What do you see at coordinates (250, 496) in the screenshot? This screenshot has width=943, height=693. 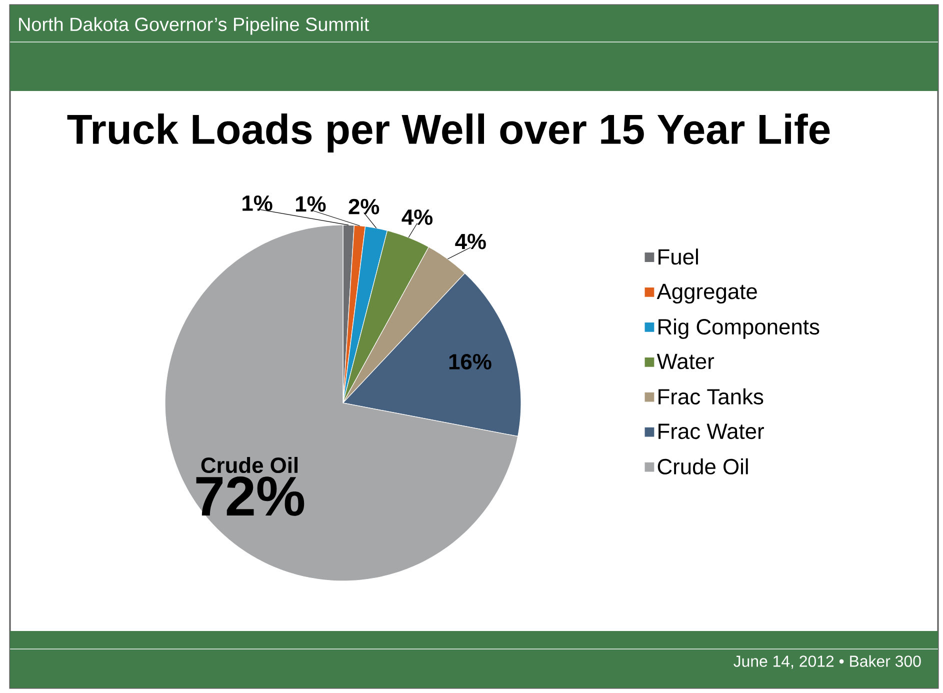 I see `data-label: 72%` at bounding box center [250, 496].